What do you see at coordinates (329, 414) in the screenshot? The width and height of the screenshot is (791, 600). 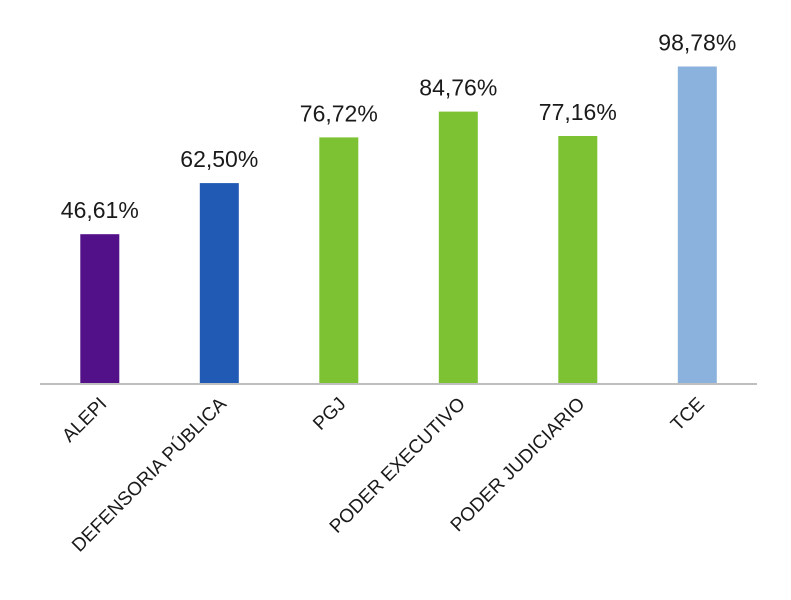 I see `category-label-2: PGJ` at bounding box center [329, 414].